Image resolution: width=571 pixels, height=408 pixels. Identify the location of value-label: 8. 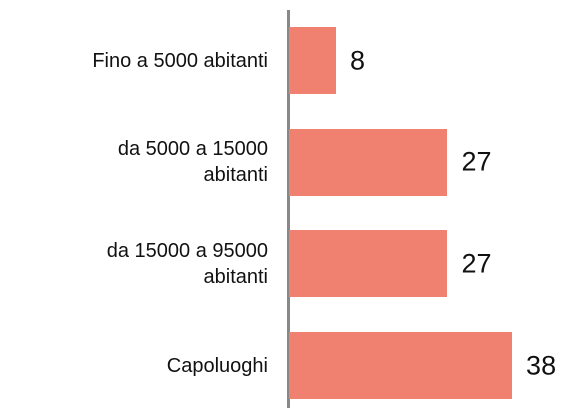
(357, 60).